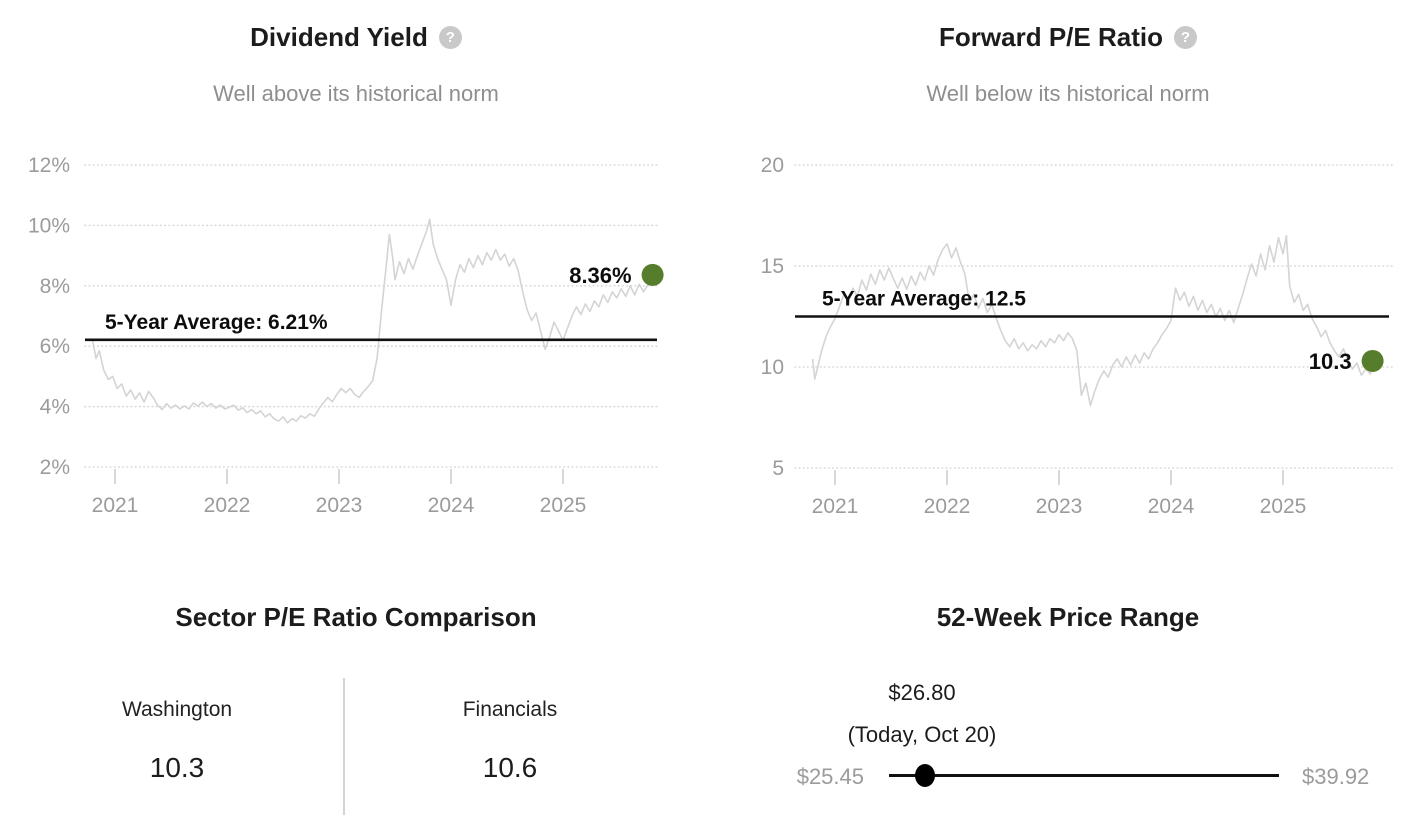 The image size is (1424, 836). What do you see at coordinates (922, 714) in the screenshot?
I see `current-price-block: $26.80 (Today, Oct 20)` at bounding box center [922, 714].